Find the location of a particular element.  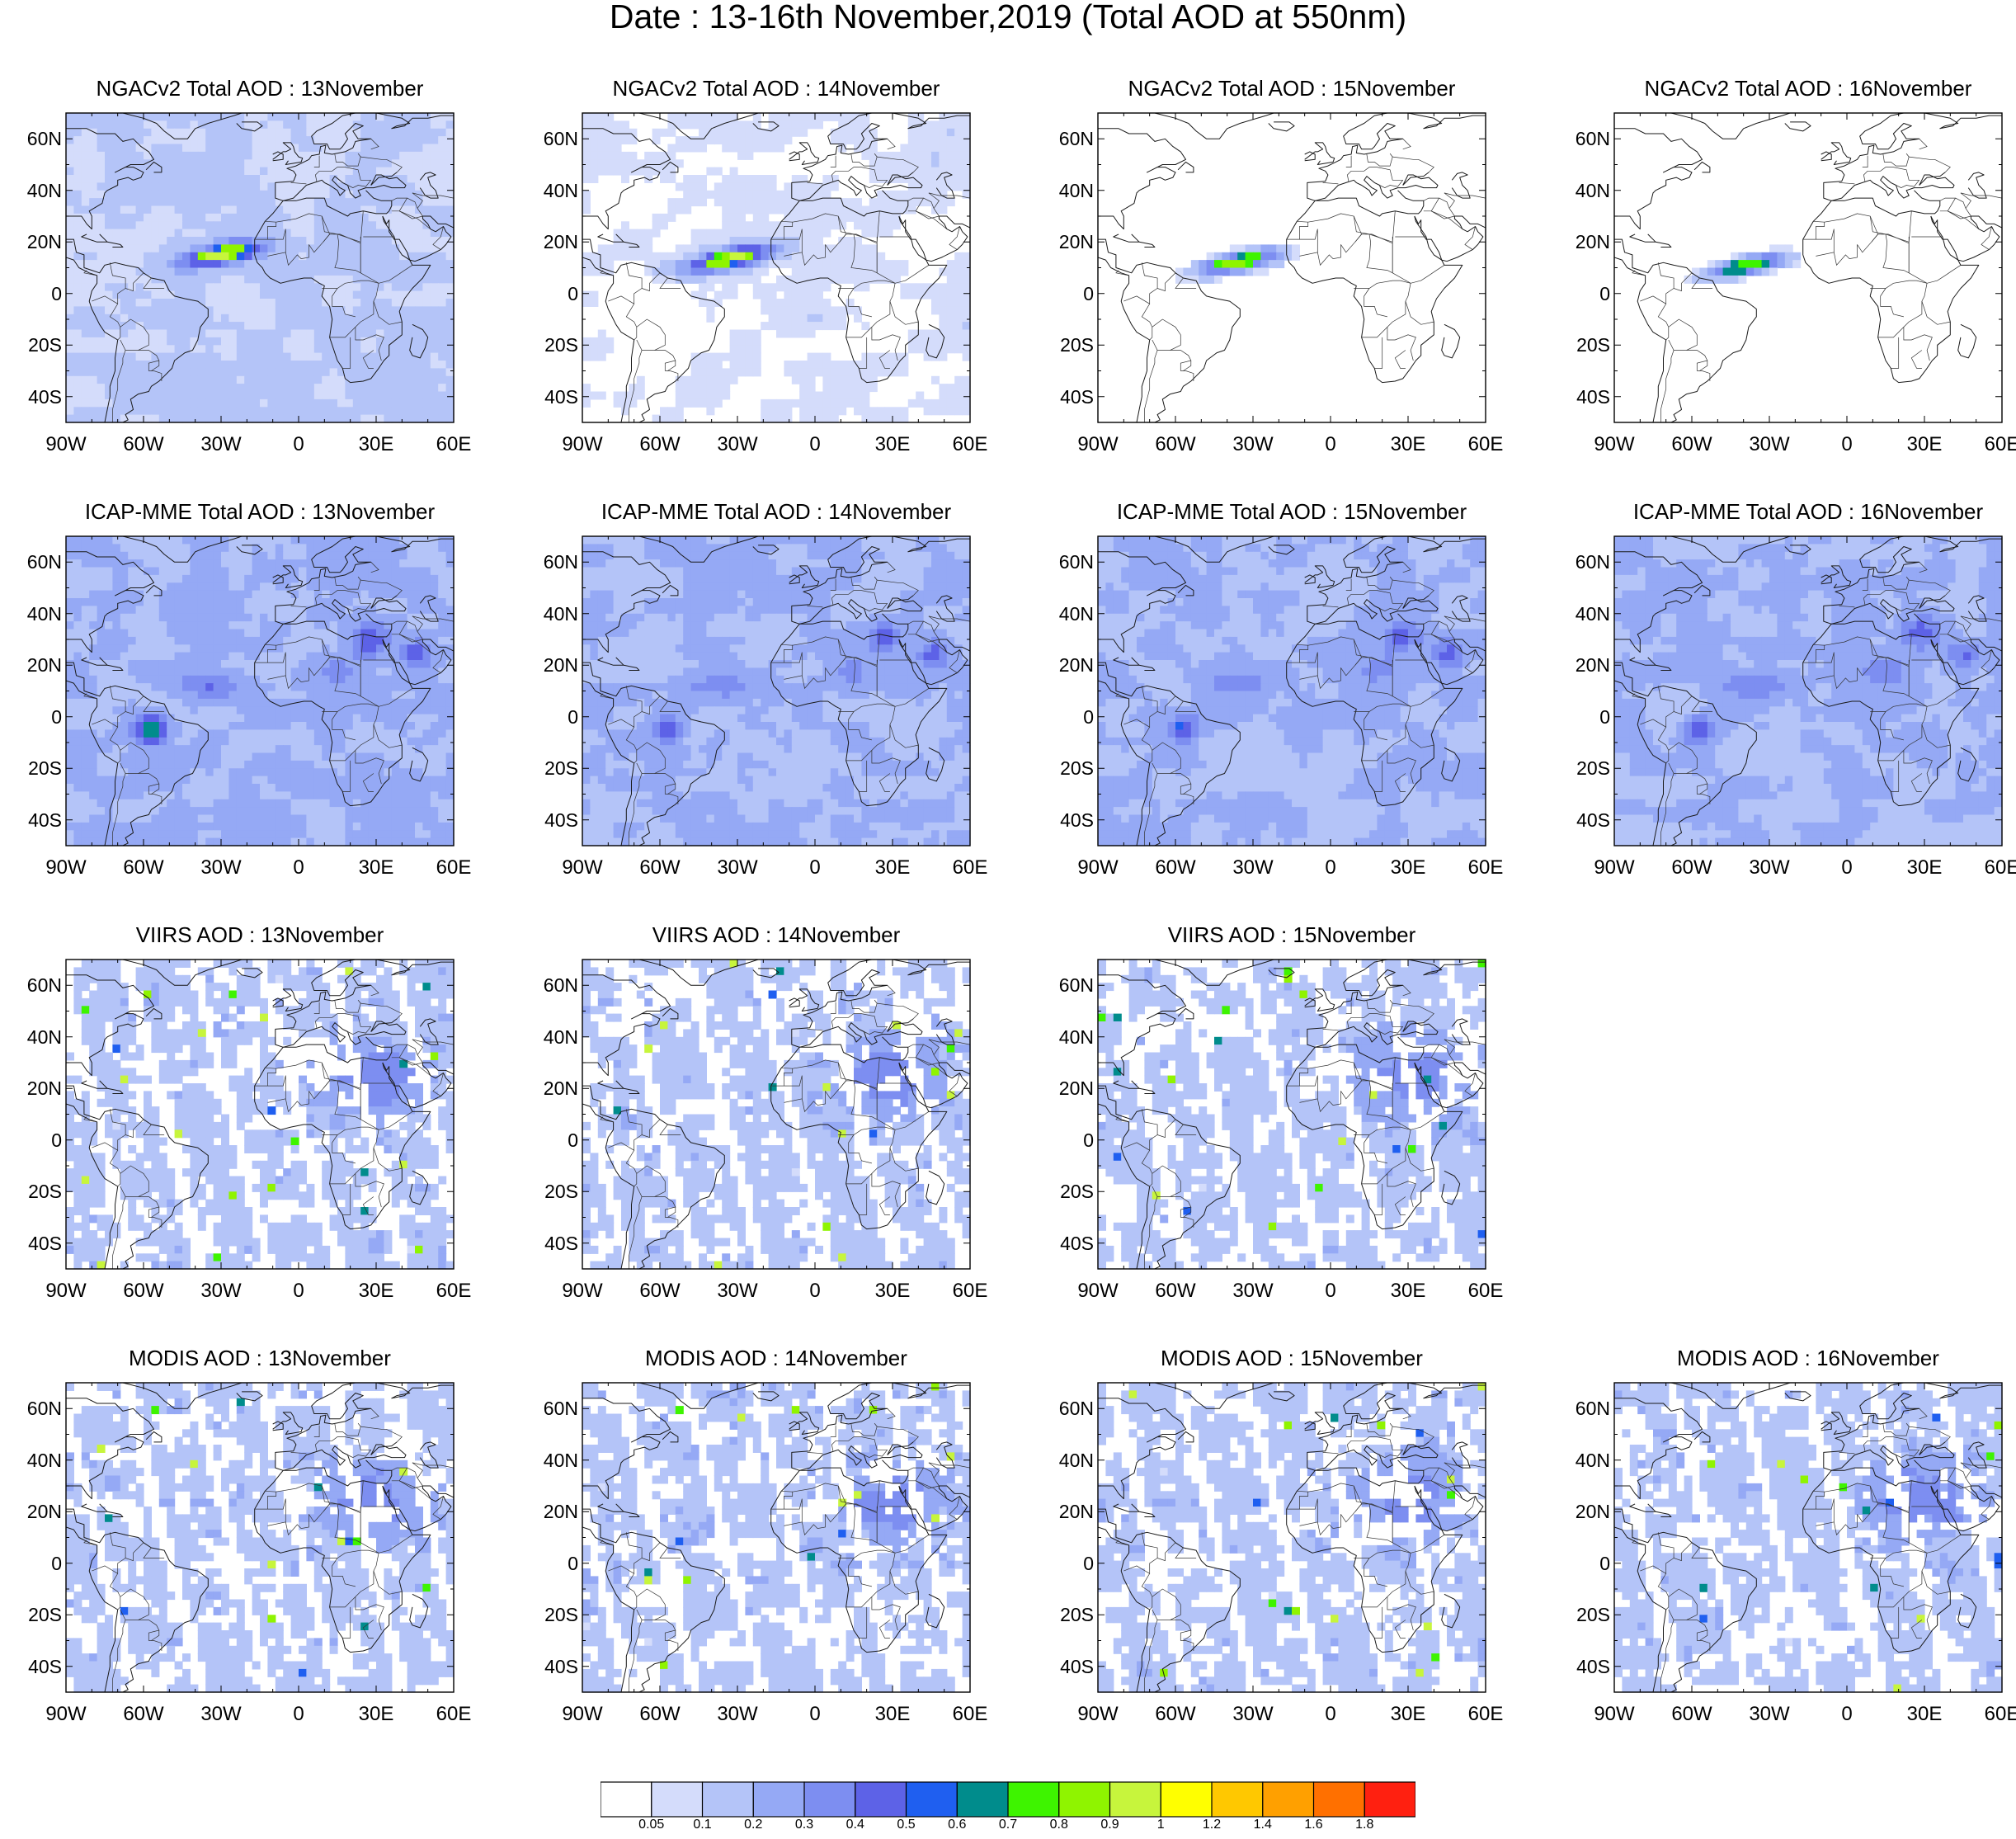

colorbar-label: 0.5 is located at coordinates (906, 1825).